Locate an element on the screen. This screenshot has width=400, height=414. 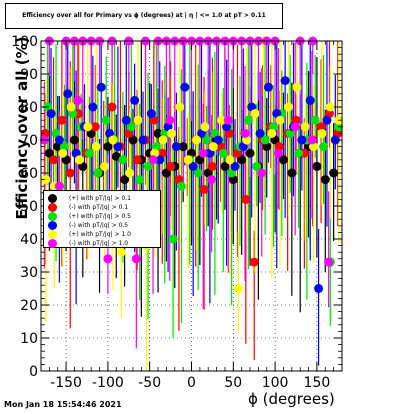
legend-entry: (-) with pT/|q| > 0.5 is located at coordinates (88, 225).